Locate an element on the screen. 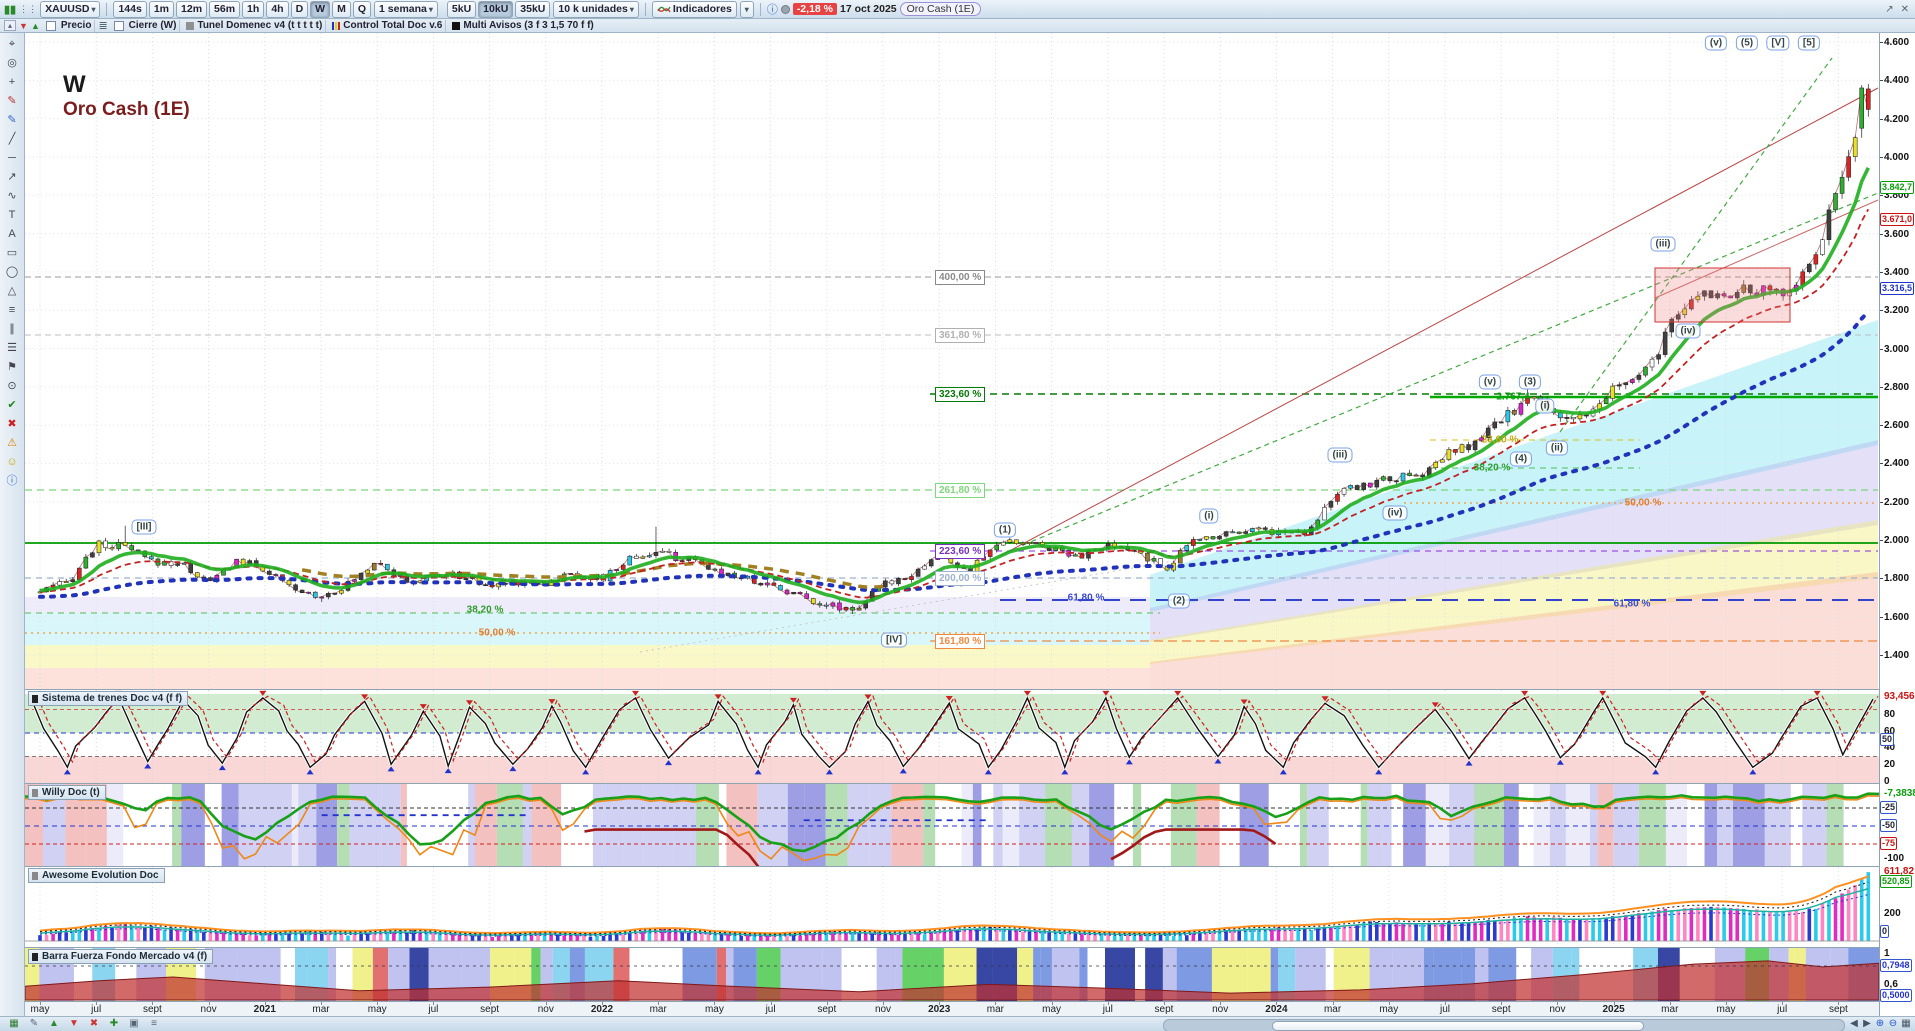  sell-arrow-icon: ▼ is located at coordinates (74, 1023).